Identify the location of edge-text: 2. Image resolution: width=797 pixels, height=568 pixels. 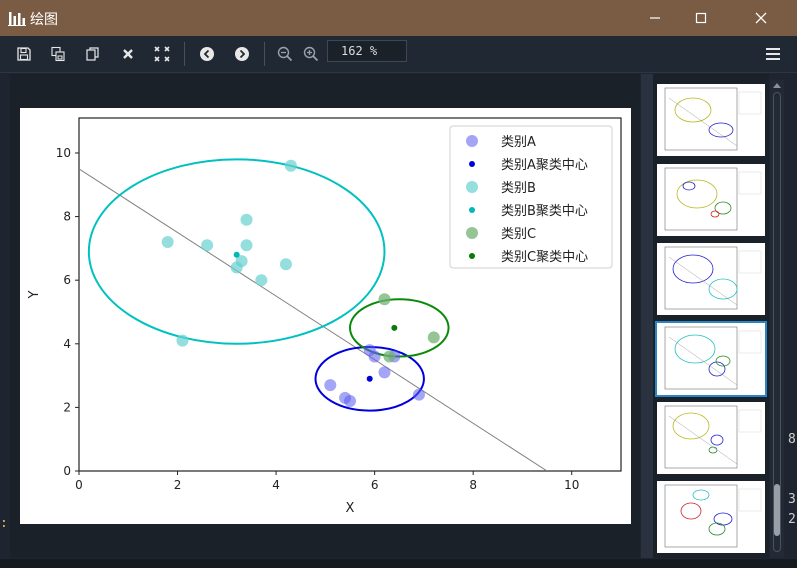
(792, 519).